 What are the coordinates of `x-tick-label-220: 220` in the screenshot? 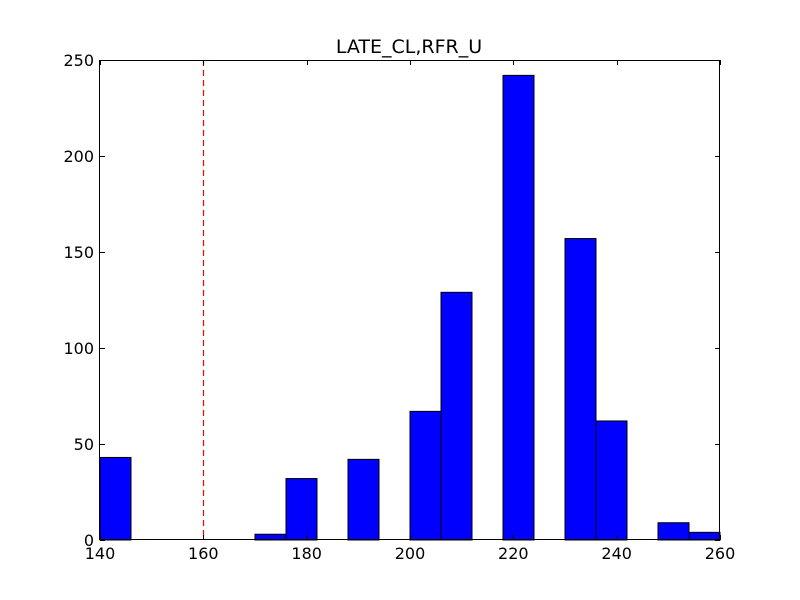 It's located at (513, 553).